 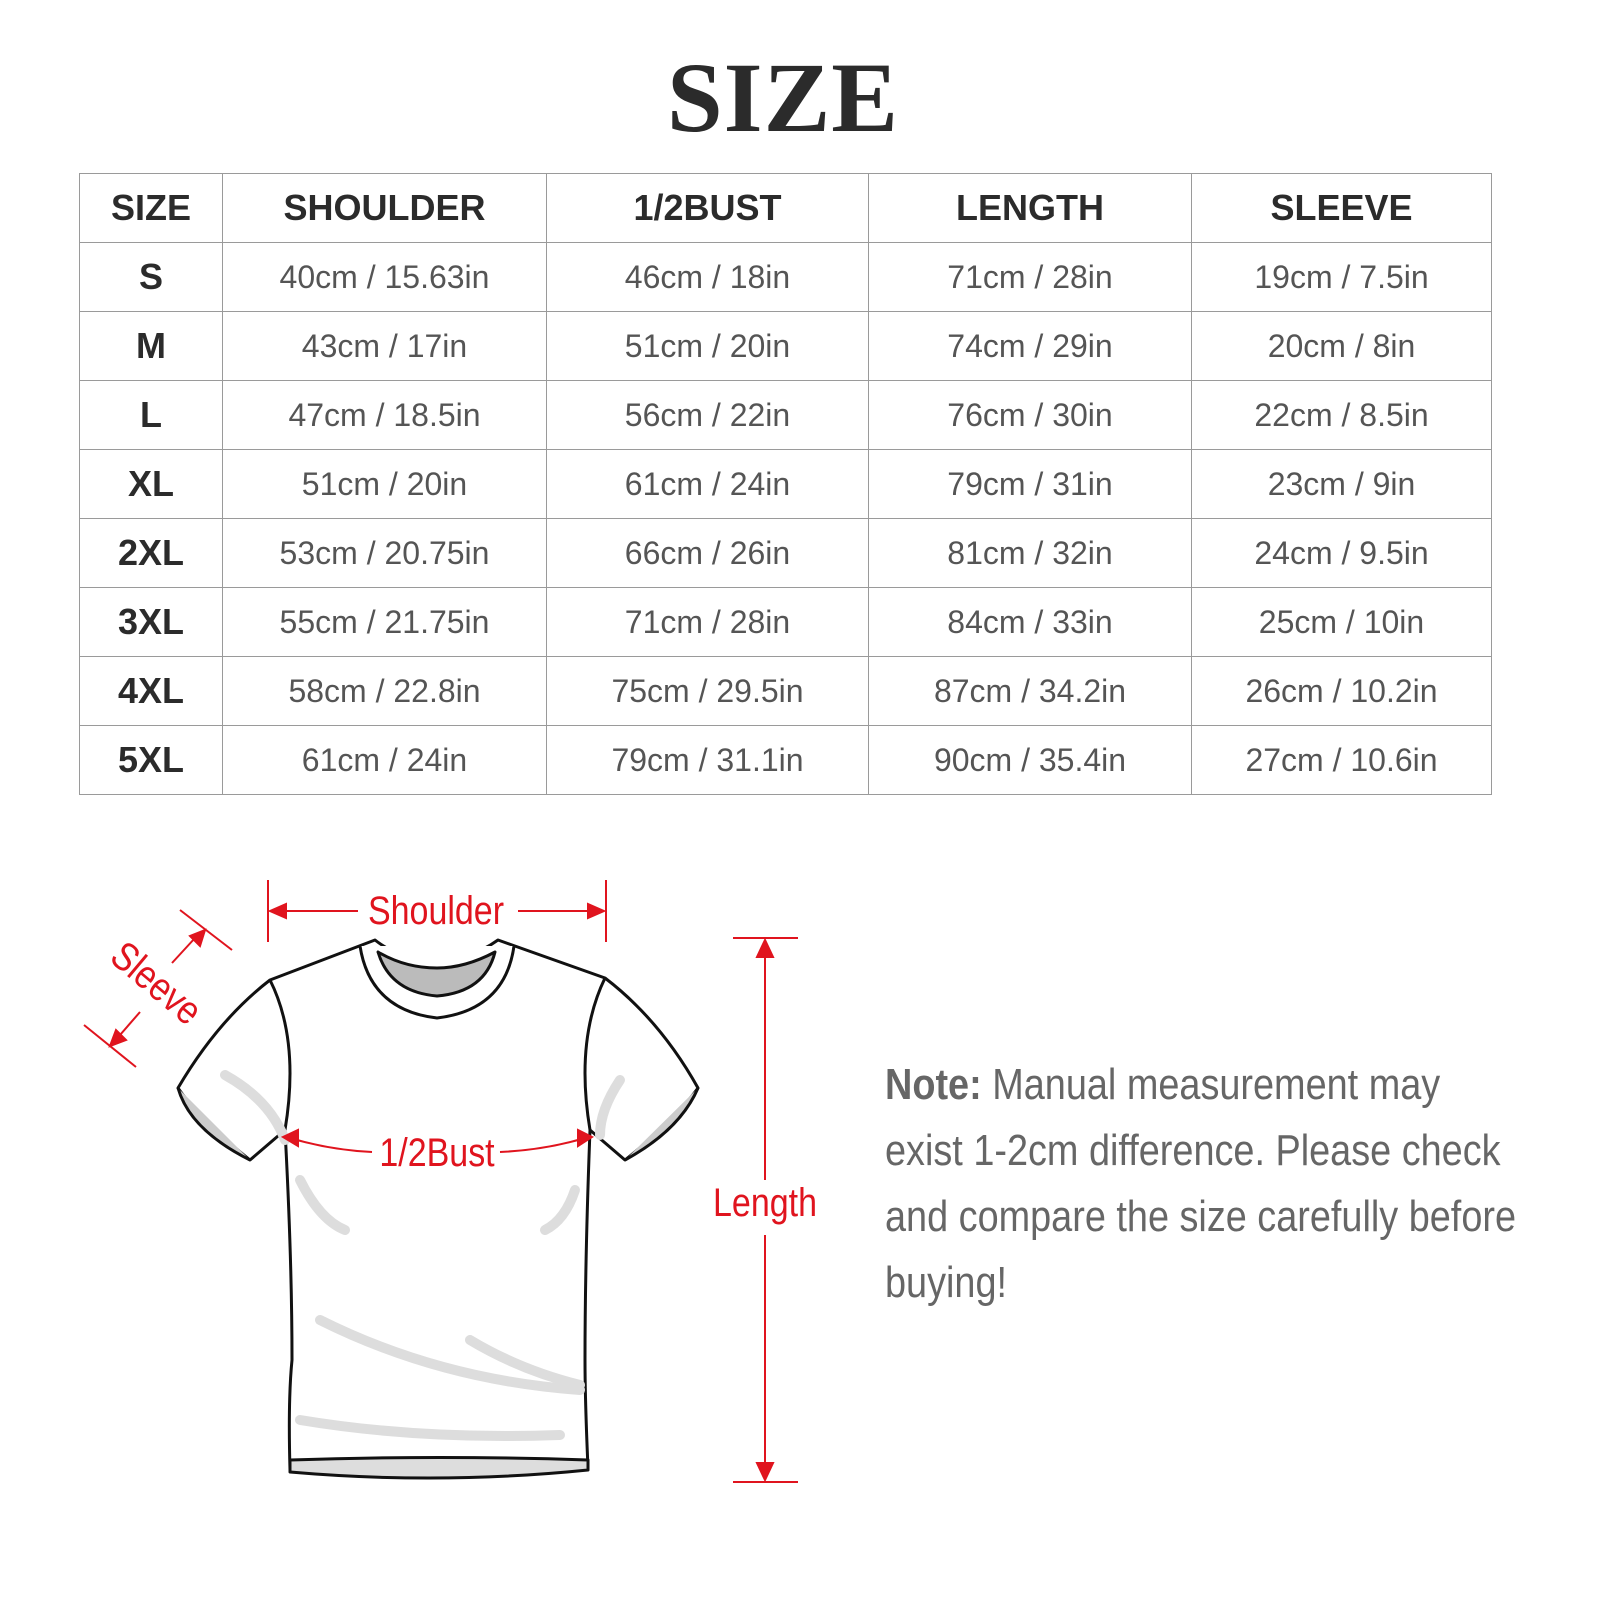 I want to click on bust-label: 1/2Bust, so click(x=437, y=1151).